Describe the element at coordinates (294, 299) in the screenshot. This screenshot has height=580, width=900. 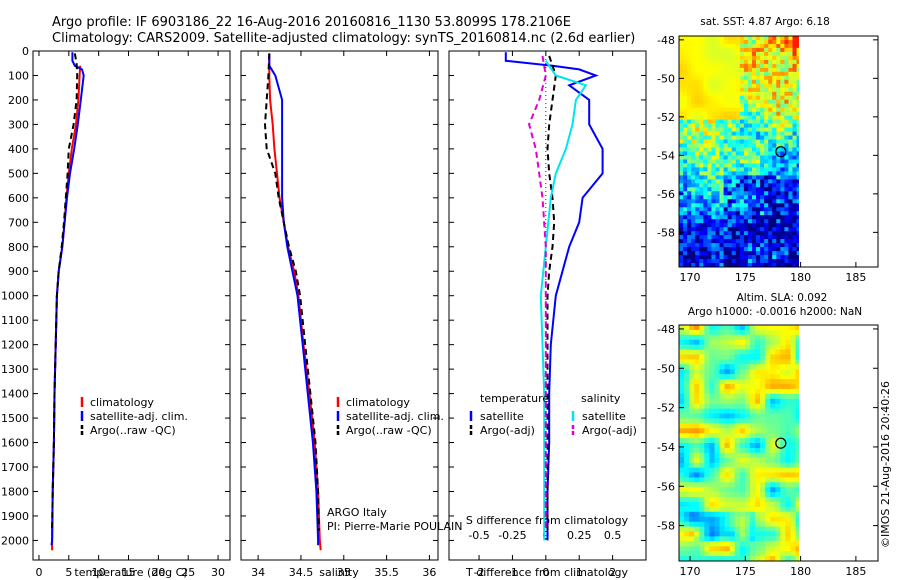
I see `series-line-satellite-adj-clim` at that location.